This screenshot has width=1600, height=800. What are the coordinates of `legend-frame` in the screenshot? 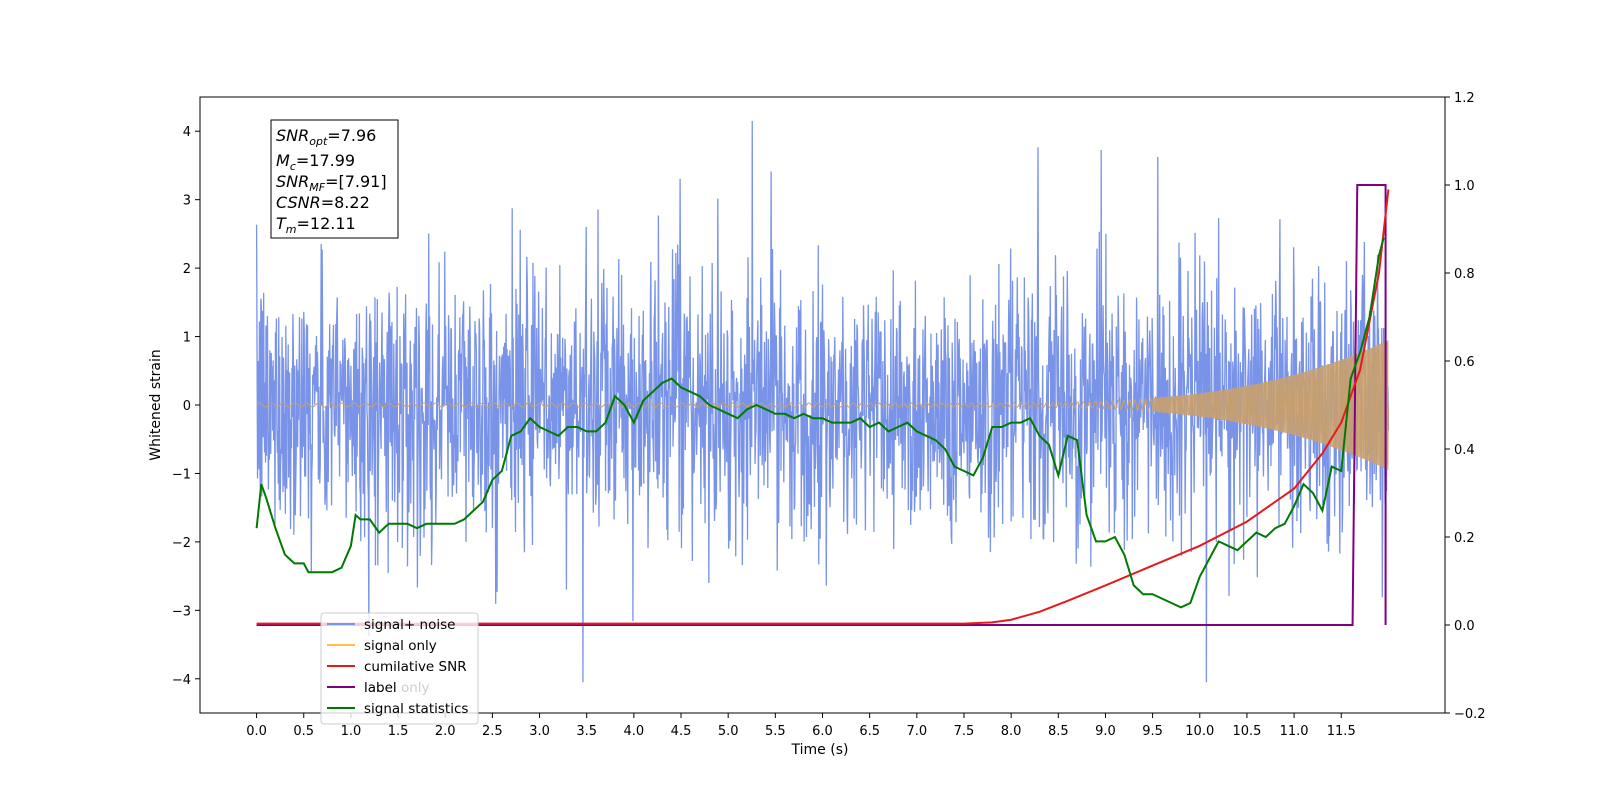 It's located at (399, 668).